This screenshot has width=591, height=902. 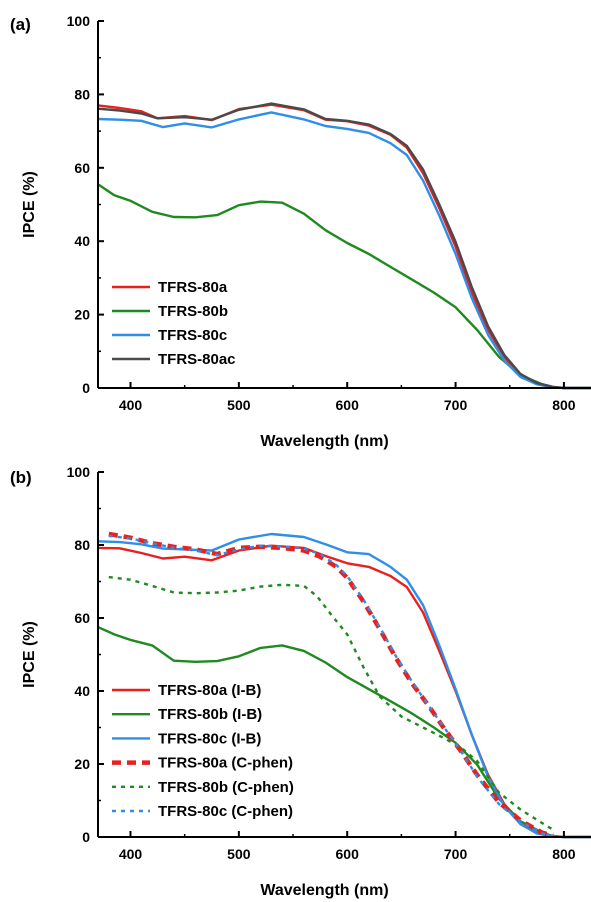 I want to click on legend-label: TFRS-80b, so click(x=193, y=311).